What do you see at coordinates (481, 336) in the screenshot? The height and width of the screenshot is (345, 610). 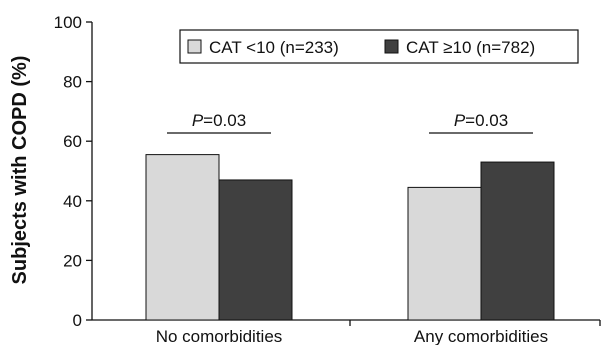 I see `x-category-label: Any comorbidities` at bounding box center [481, 336].